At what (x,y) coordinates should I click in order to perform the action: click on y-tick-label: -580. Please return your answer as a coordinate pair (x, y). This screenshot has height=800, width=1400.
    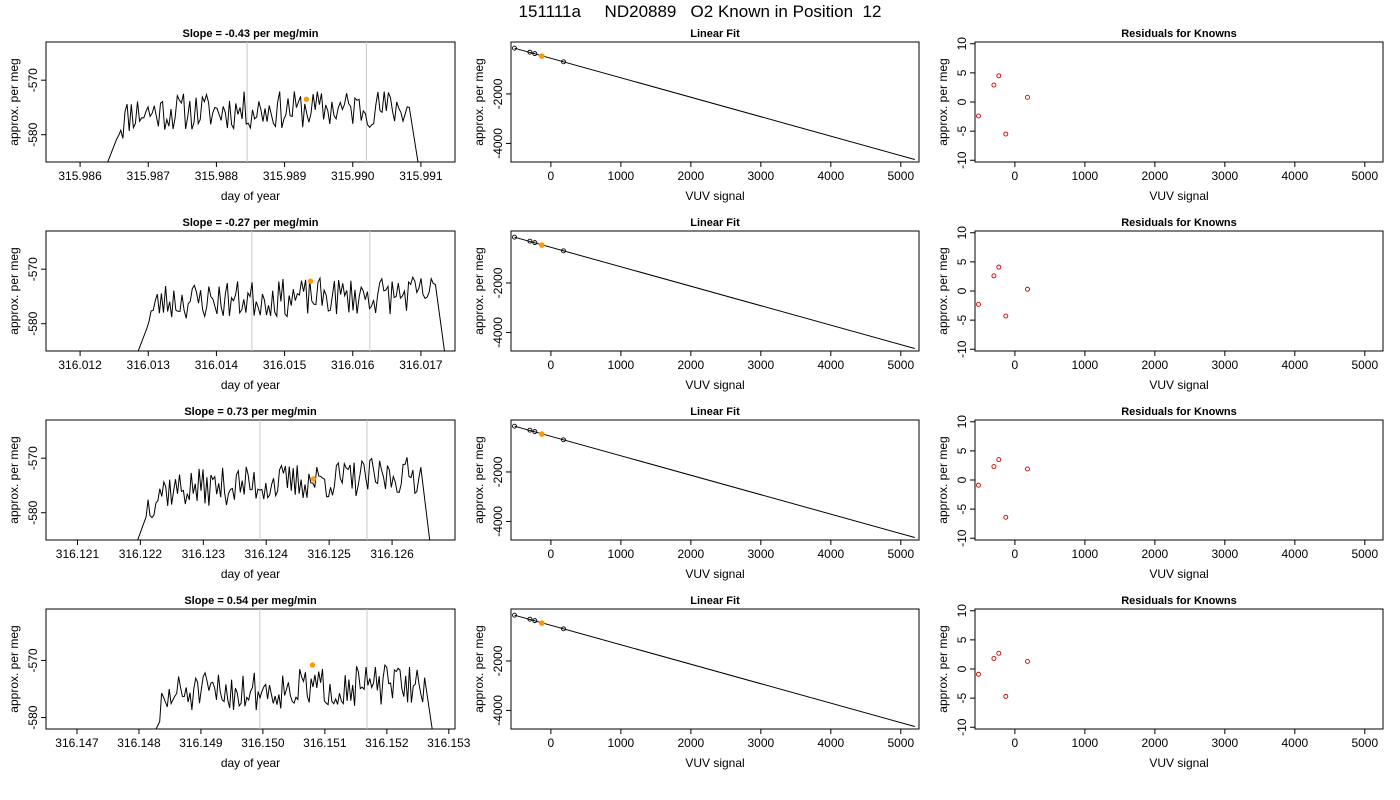
    Looking at the image, I should click on (33, 323).